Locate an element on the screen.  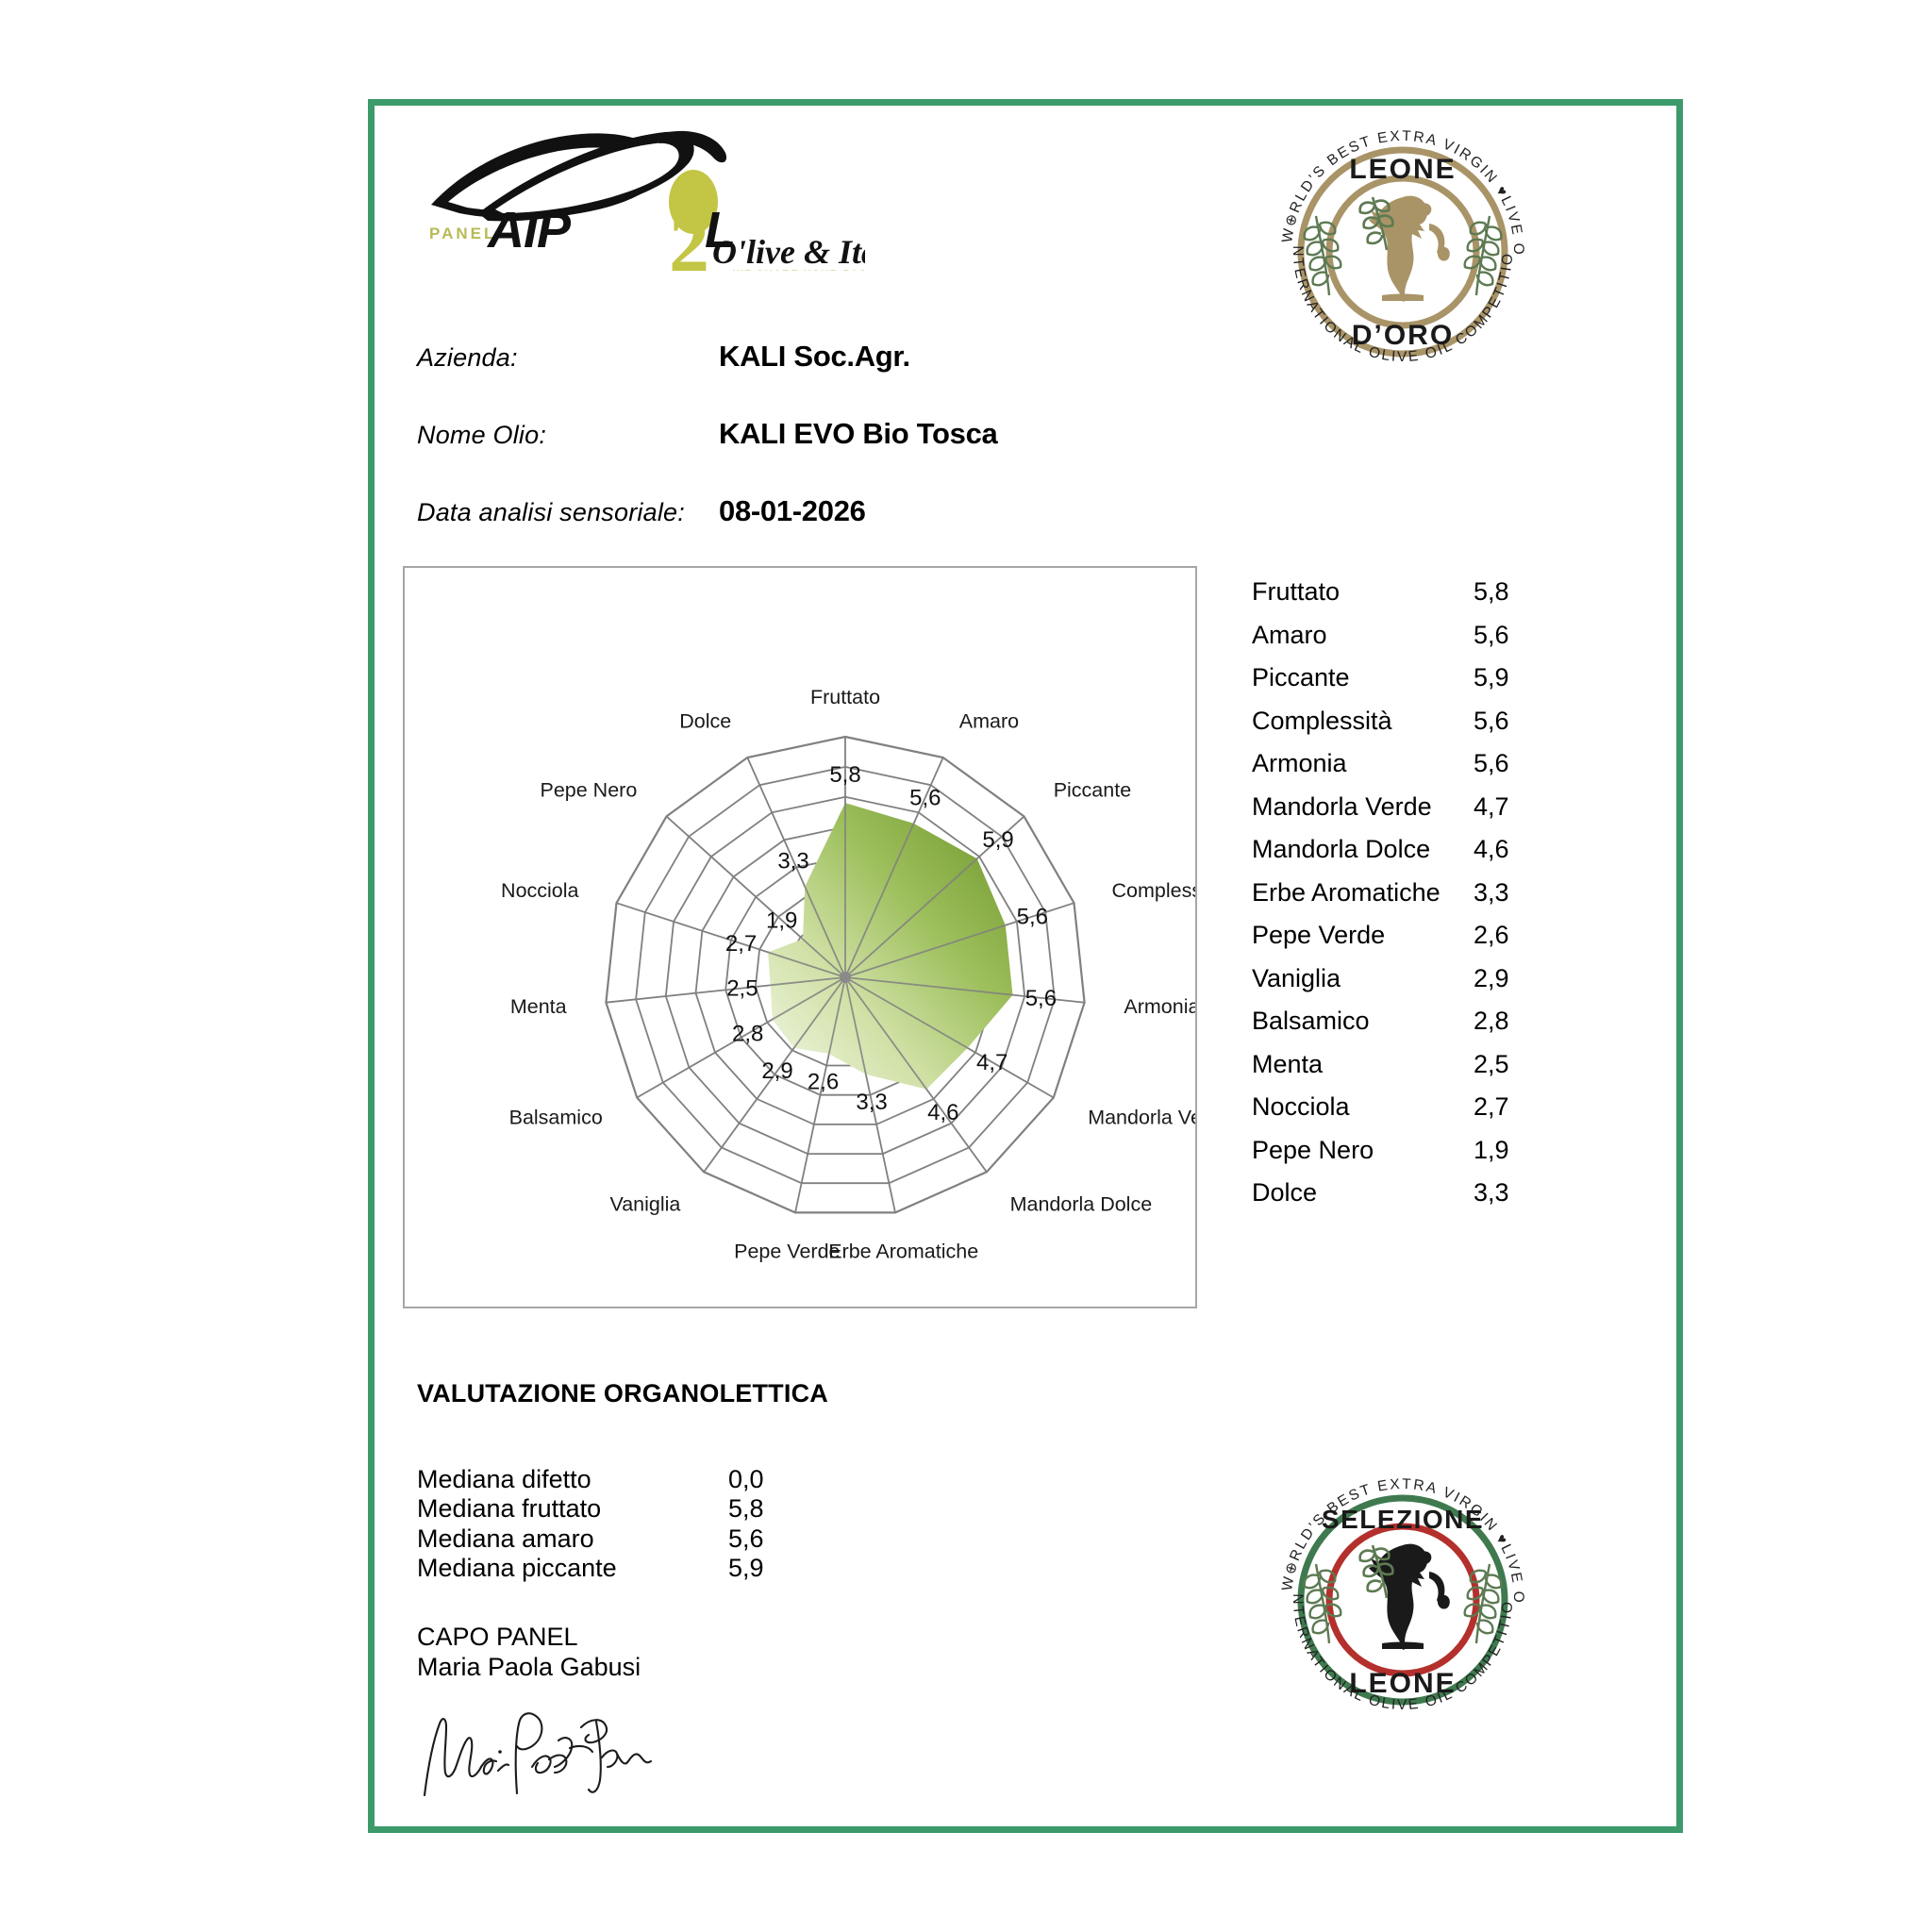
attribute-name: Piccante is located at coordinates (1301, 677).